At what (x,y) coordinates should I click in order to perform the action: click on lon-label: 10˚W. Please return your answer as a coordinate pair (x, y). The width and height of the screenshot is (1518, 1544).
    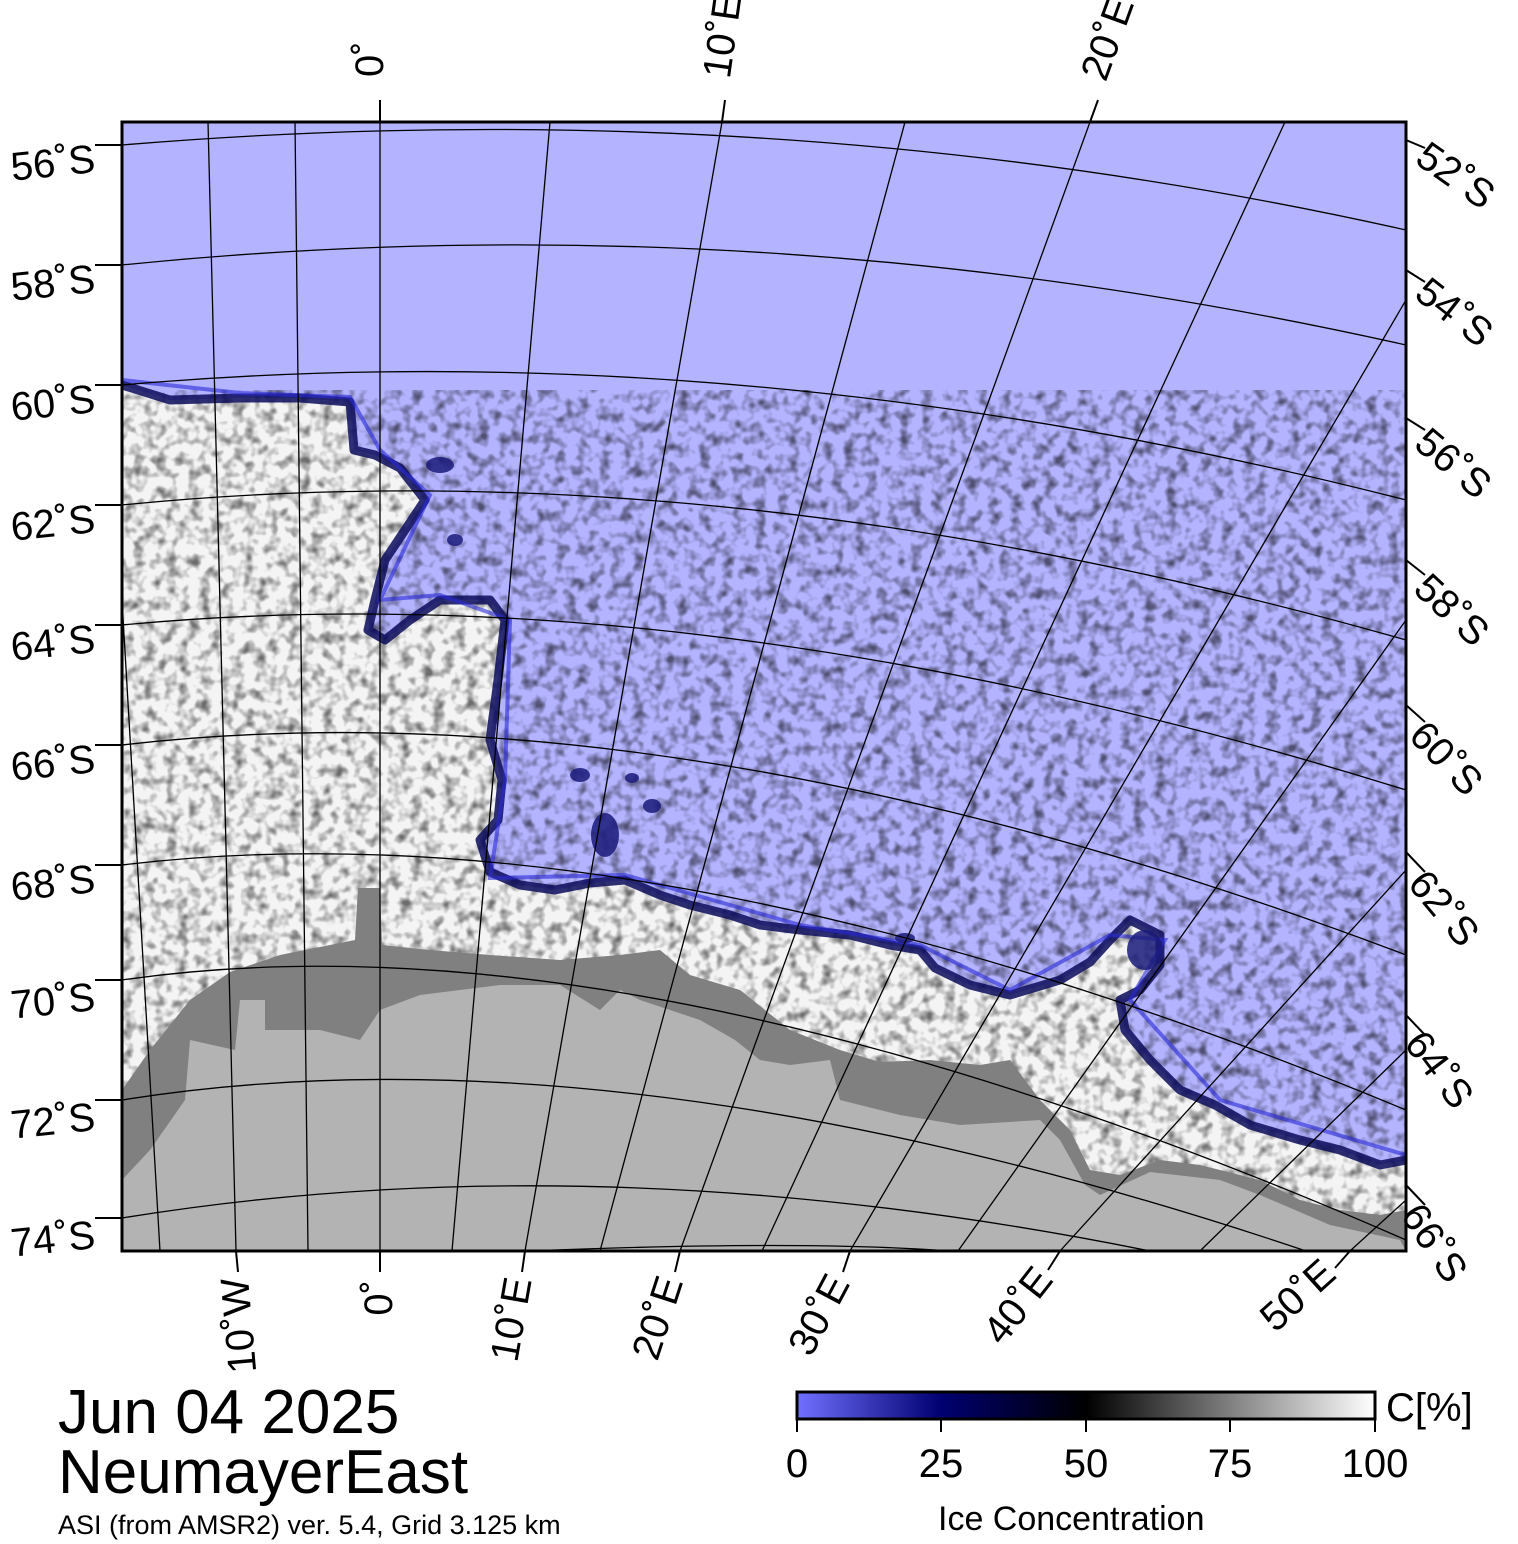
    Looking at the image, I should click on (239, 1325).